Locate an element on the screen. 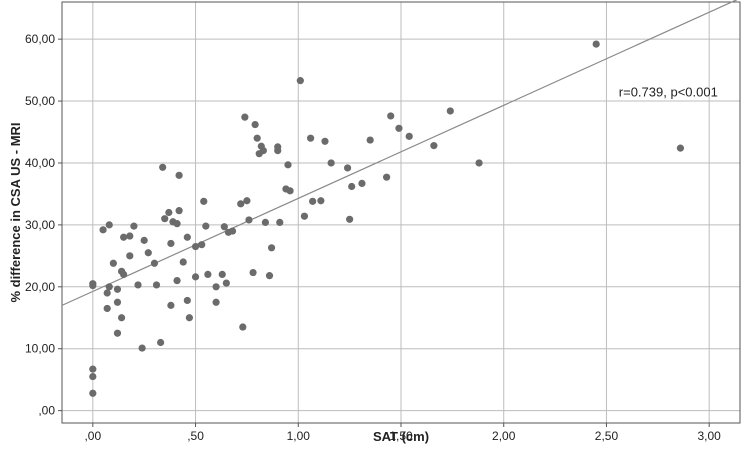 Image resolution: width=750 pixels, height=450 pixels. y-axis-label: % difference in CSA US - MRI is located at coordinates (15, 212).